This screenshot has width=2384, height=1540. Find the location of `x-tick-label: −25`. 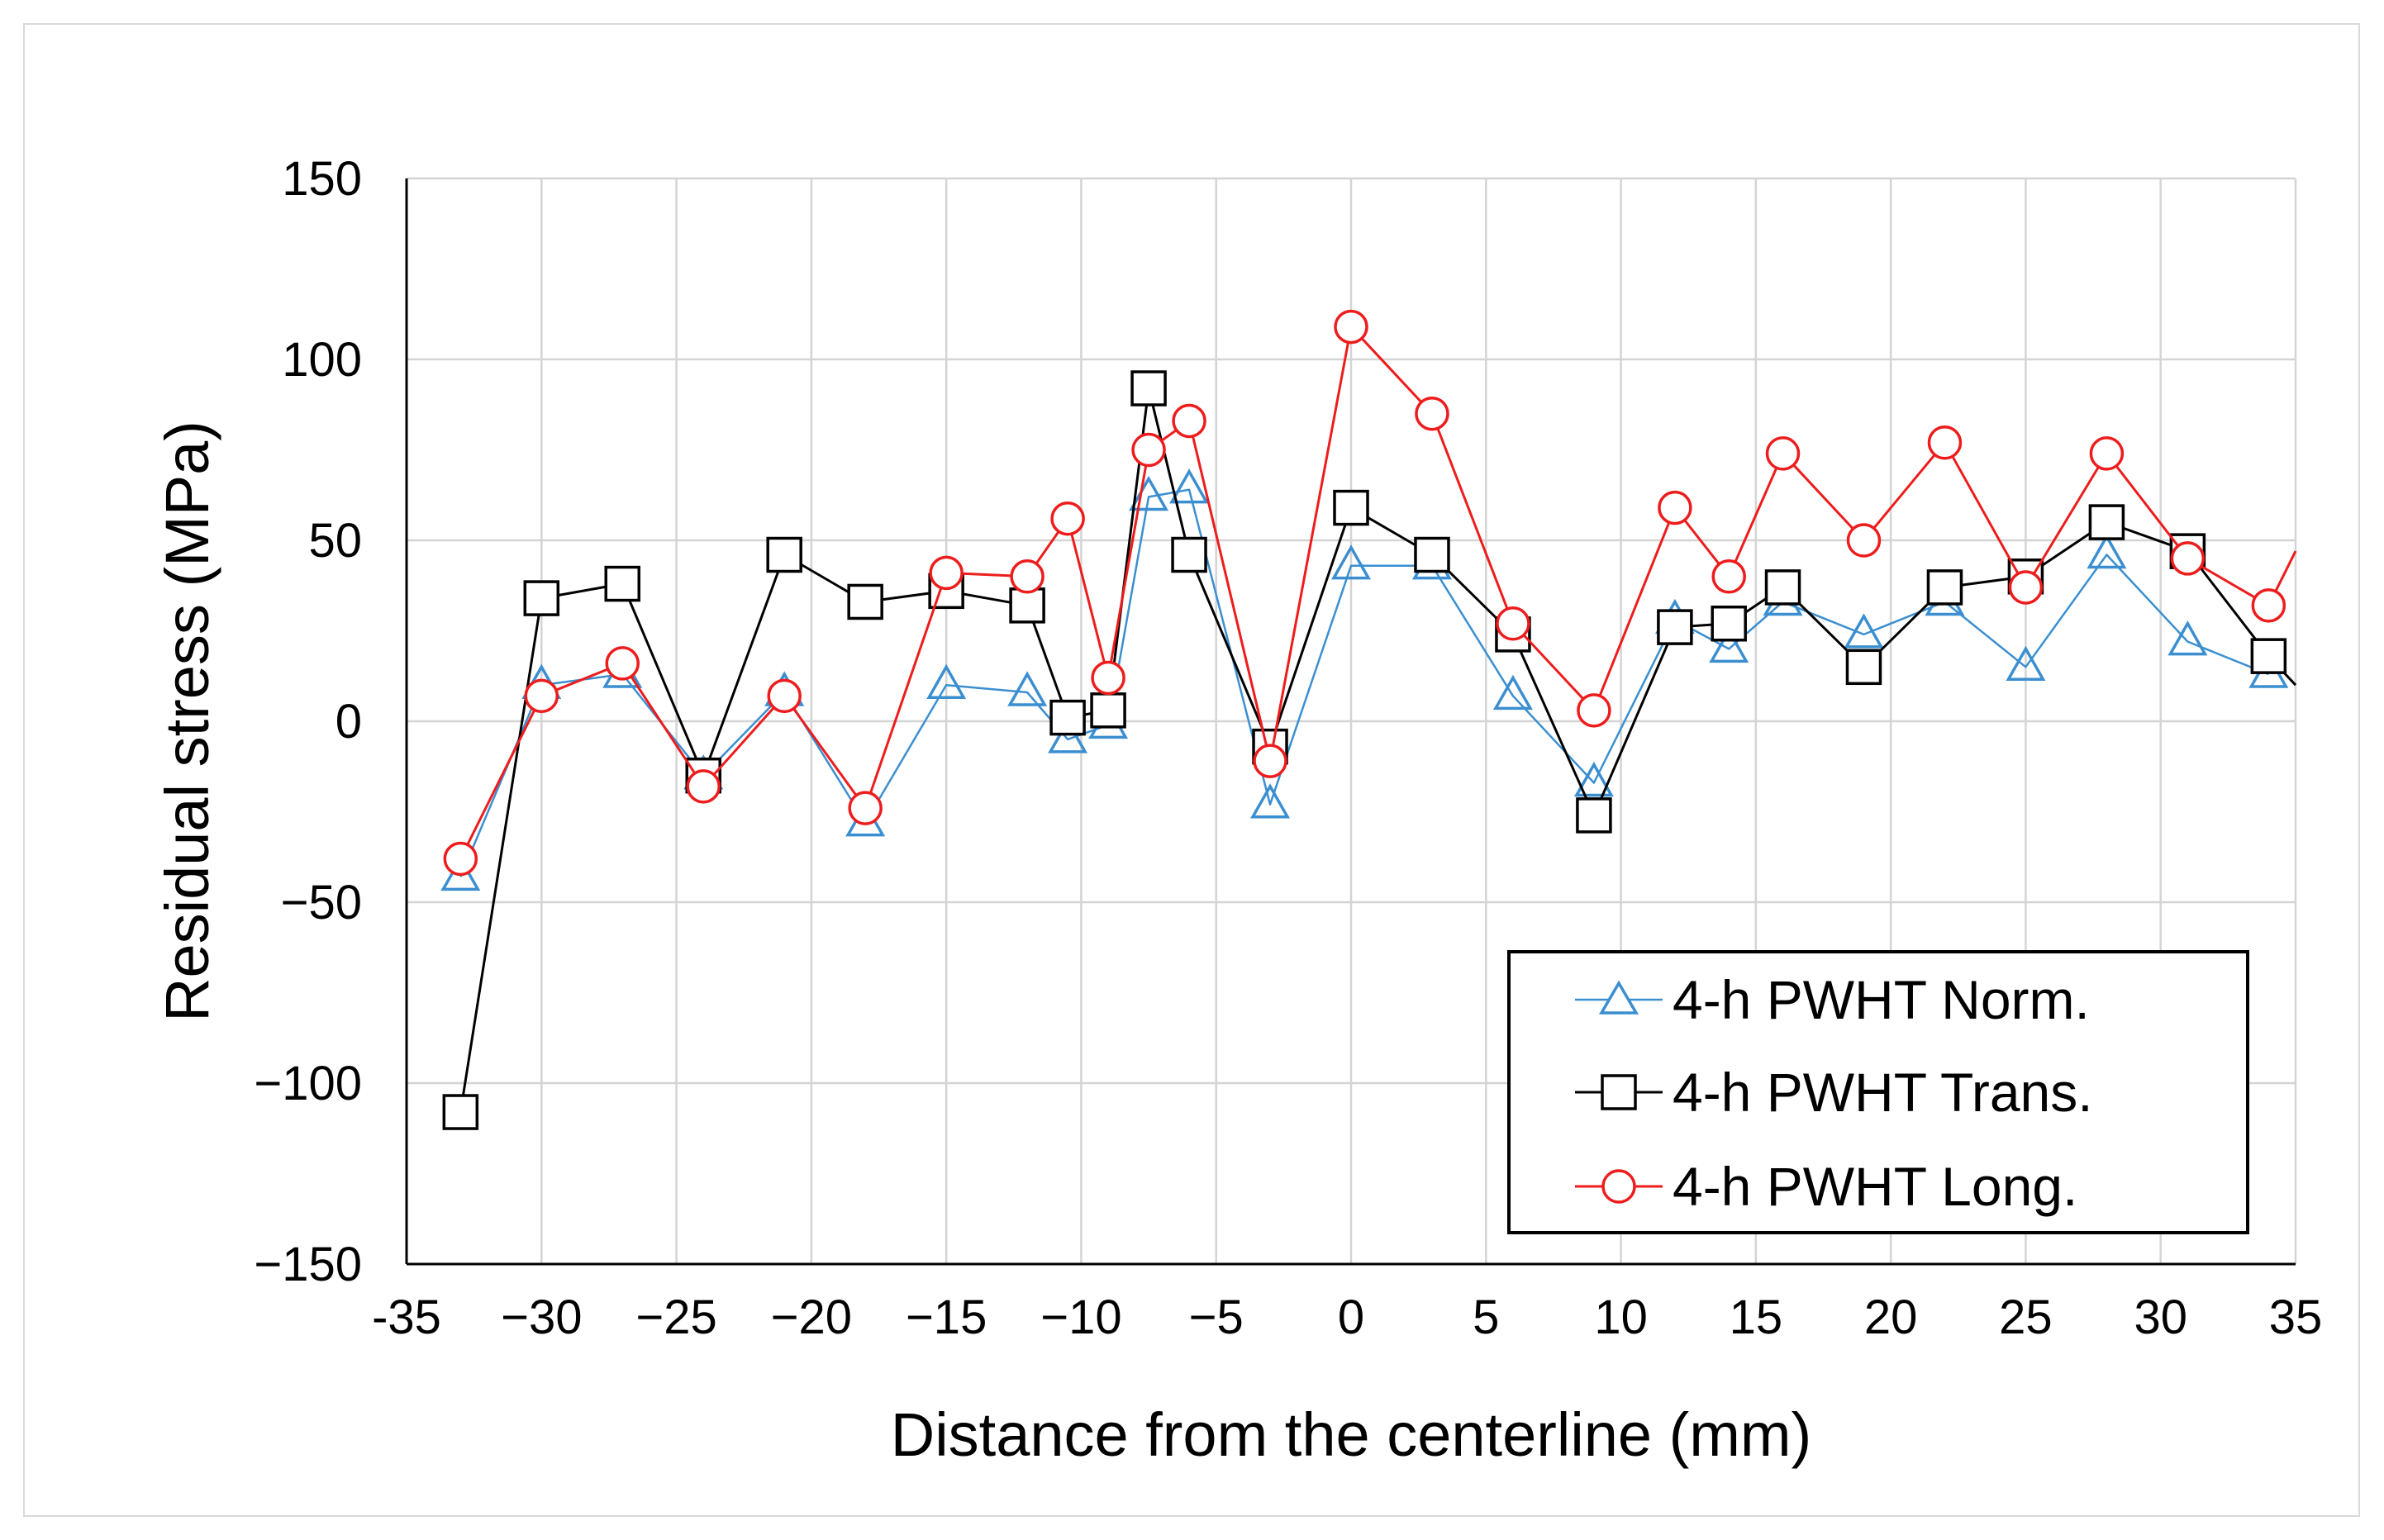

x-tick-label: −25 is located at coordinates (675, 1317).